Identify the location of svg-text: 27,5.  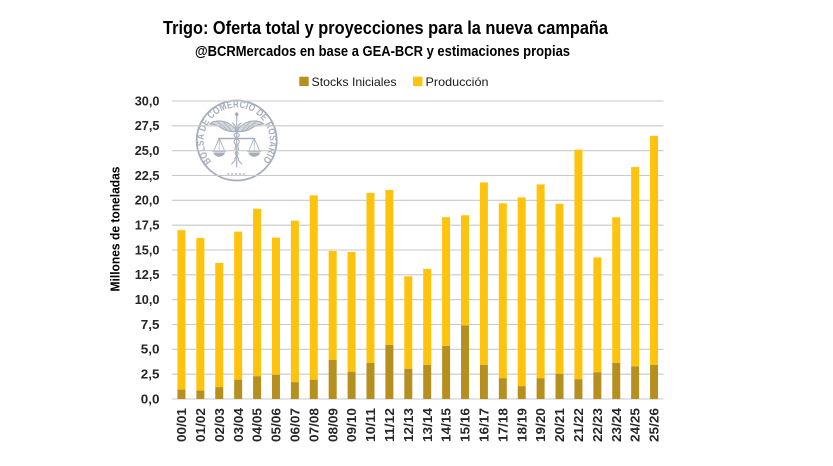
(147, 125).